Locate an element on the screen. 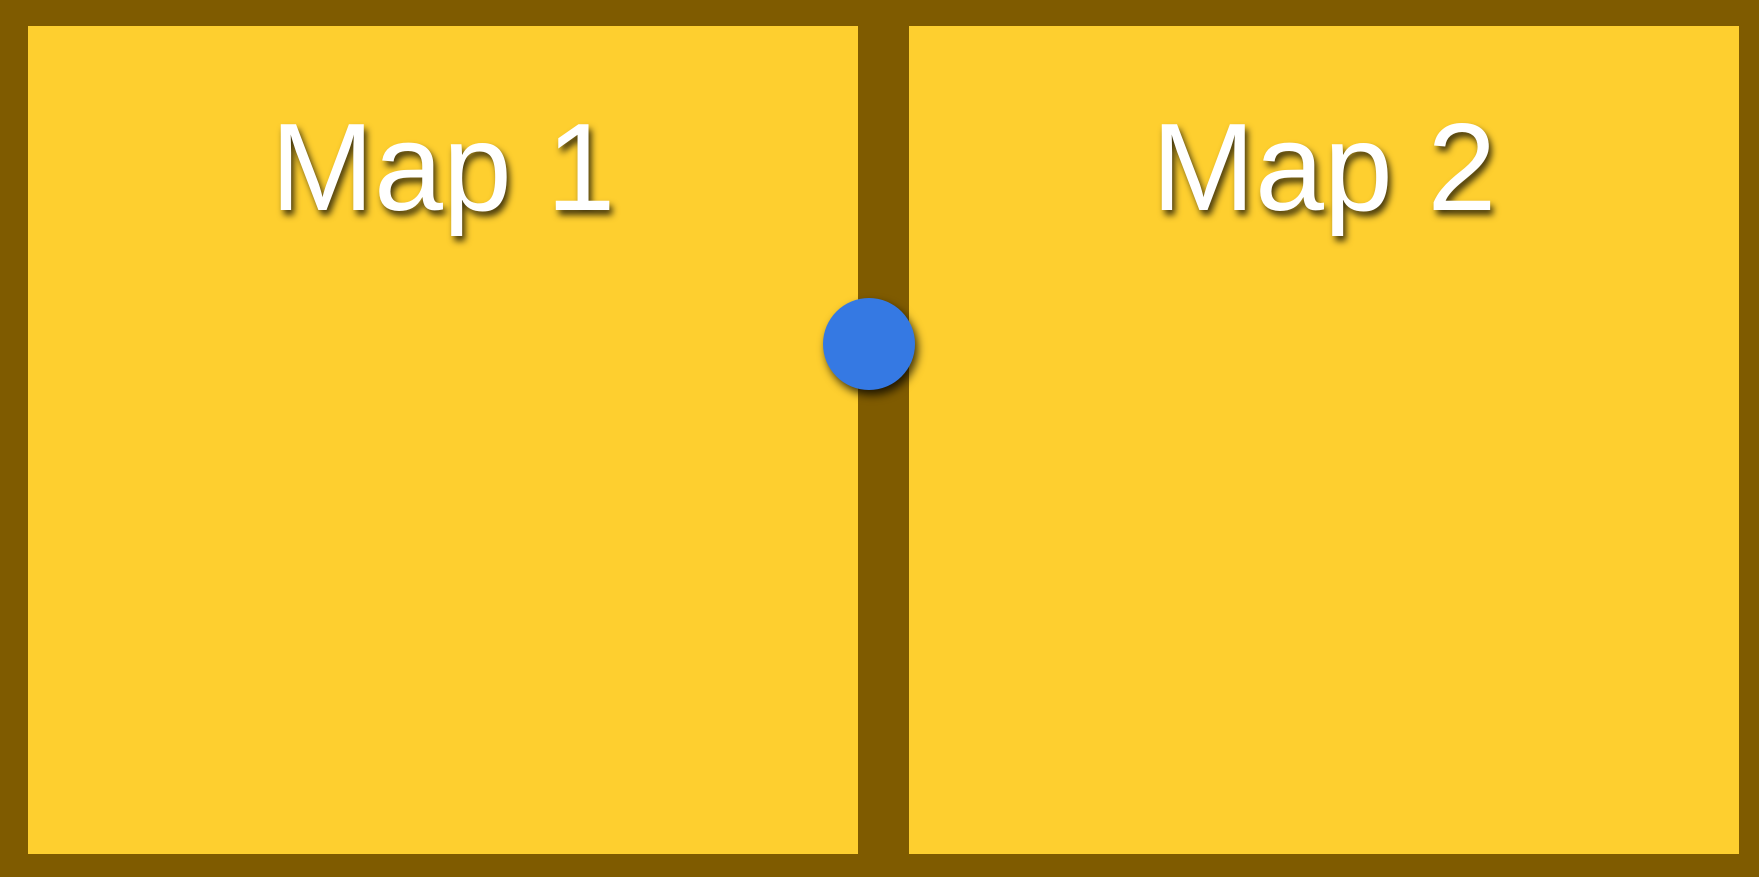 The height and width of the screenshot is (877, 1759). connector-dot-icon is located at coordinates (869, 344).